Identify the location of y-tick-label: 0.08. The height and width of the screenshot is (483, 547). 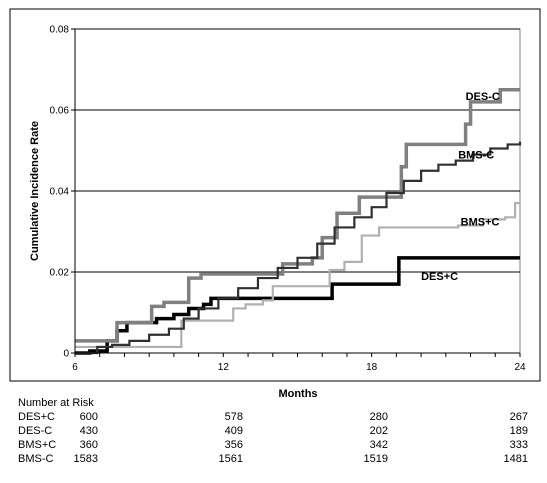
(60, 30).